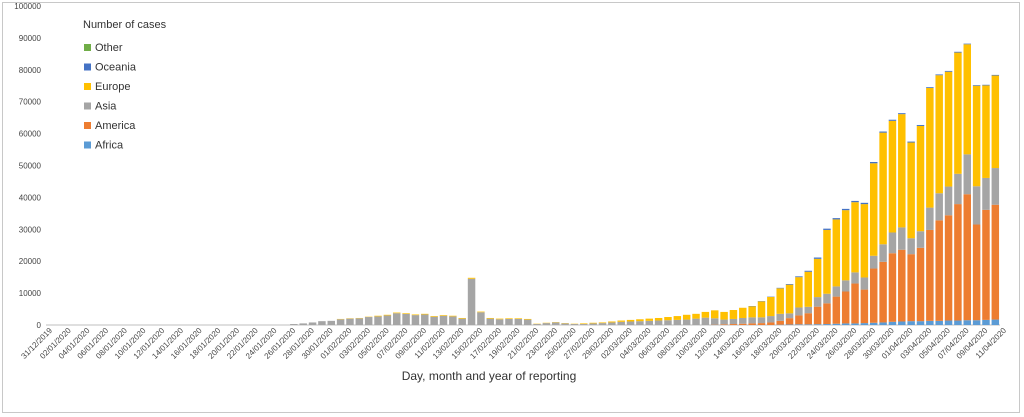 The image size is (1024, 417). I want to click on legend-swatch-america, so click(87, 125).